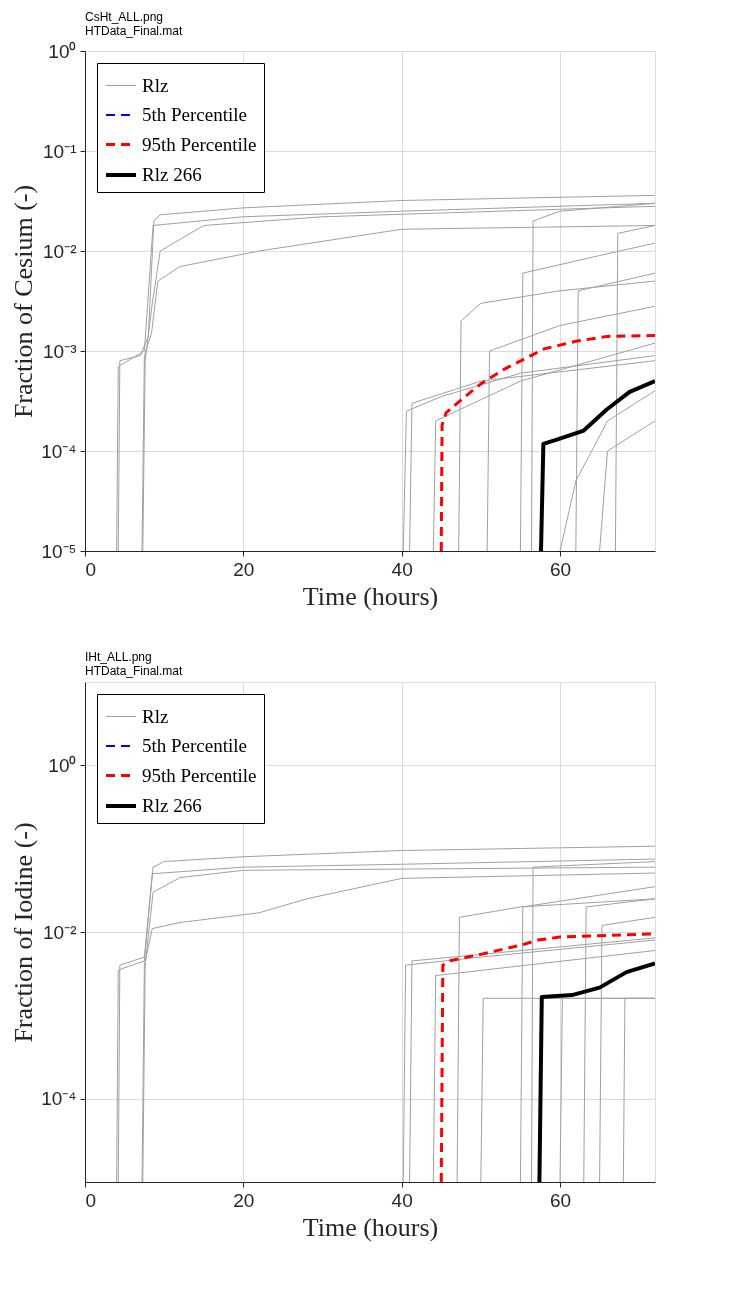  I want to click on y-axis-title: Fraction of Cesium (-), so click(24, 301).